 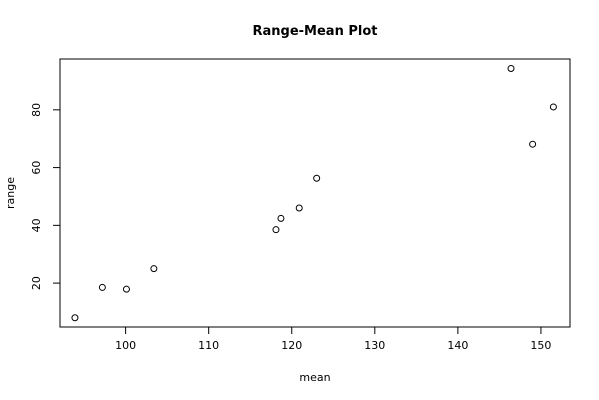 What do you see at coordinates (208, 345) in the screenshot?
I see `x-tick-label: 110` at bounding box center [208, 345].